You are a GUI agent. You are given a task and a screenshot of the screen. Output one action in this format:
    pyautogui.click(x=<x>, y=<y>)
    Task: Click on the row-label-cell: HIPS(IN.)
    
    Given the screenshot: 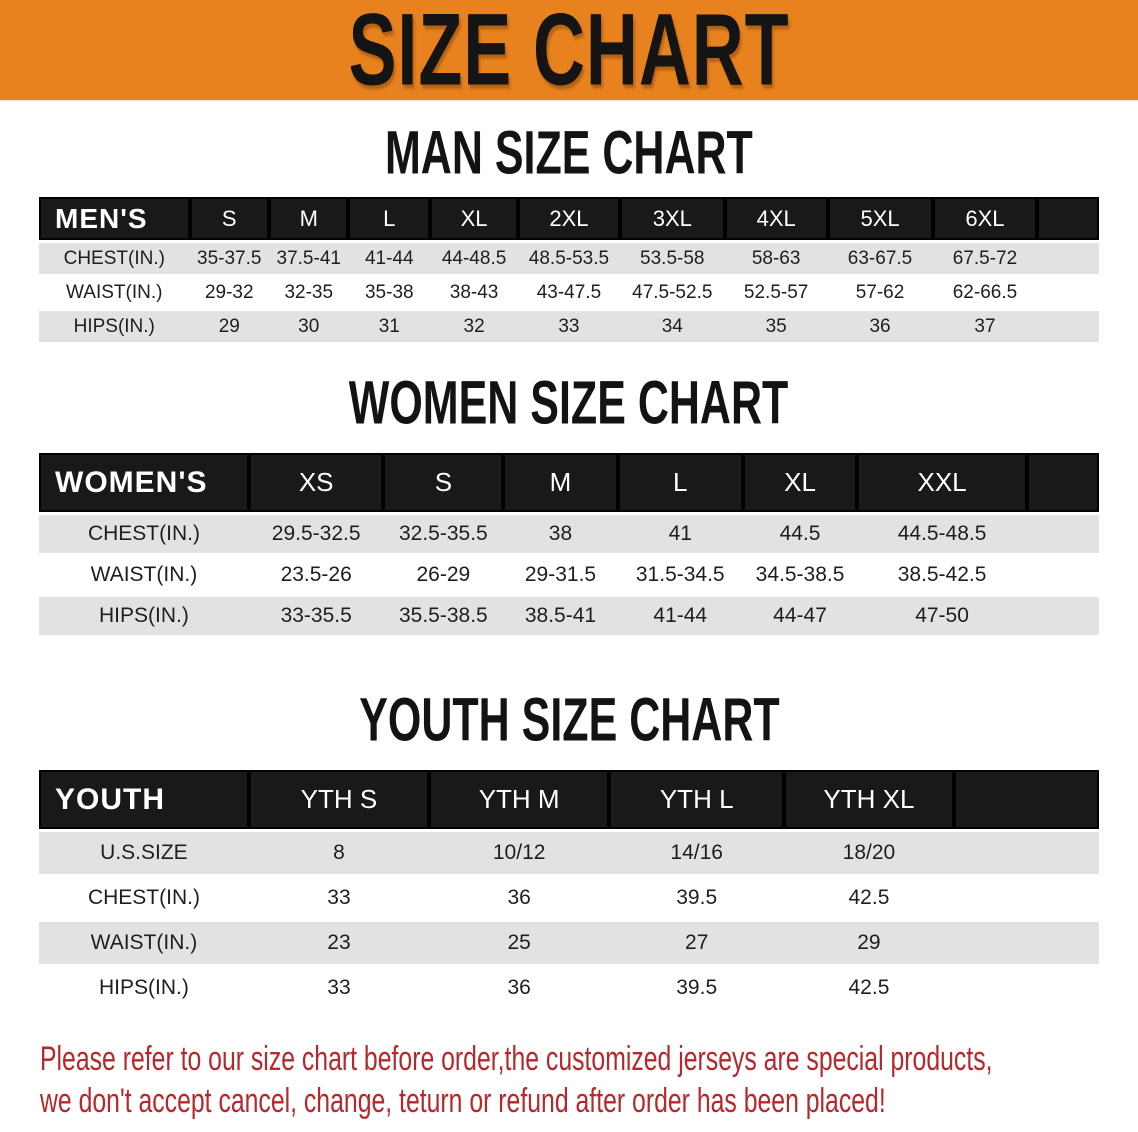 What is the action you would take?
    pyautogui.click(x=144, y=616)
    